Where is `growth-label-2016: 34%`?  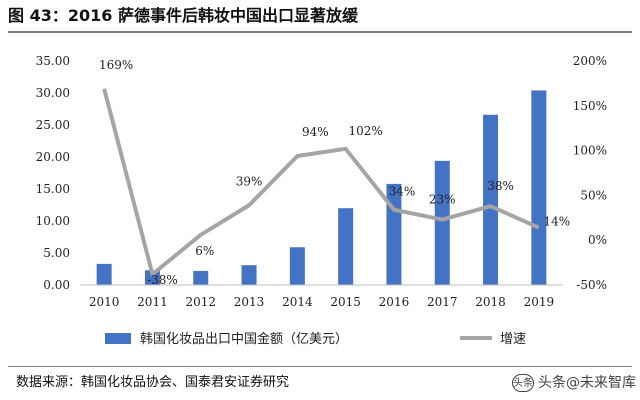
growth-label-2016: 34% is located at coordinates (402, 192).